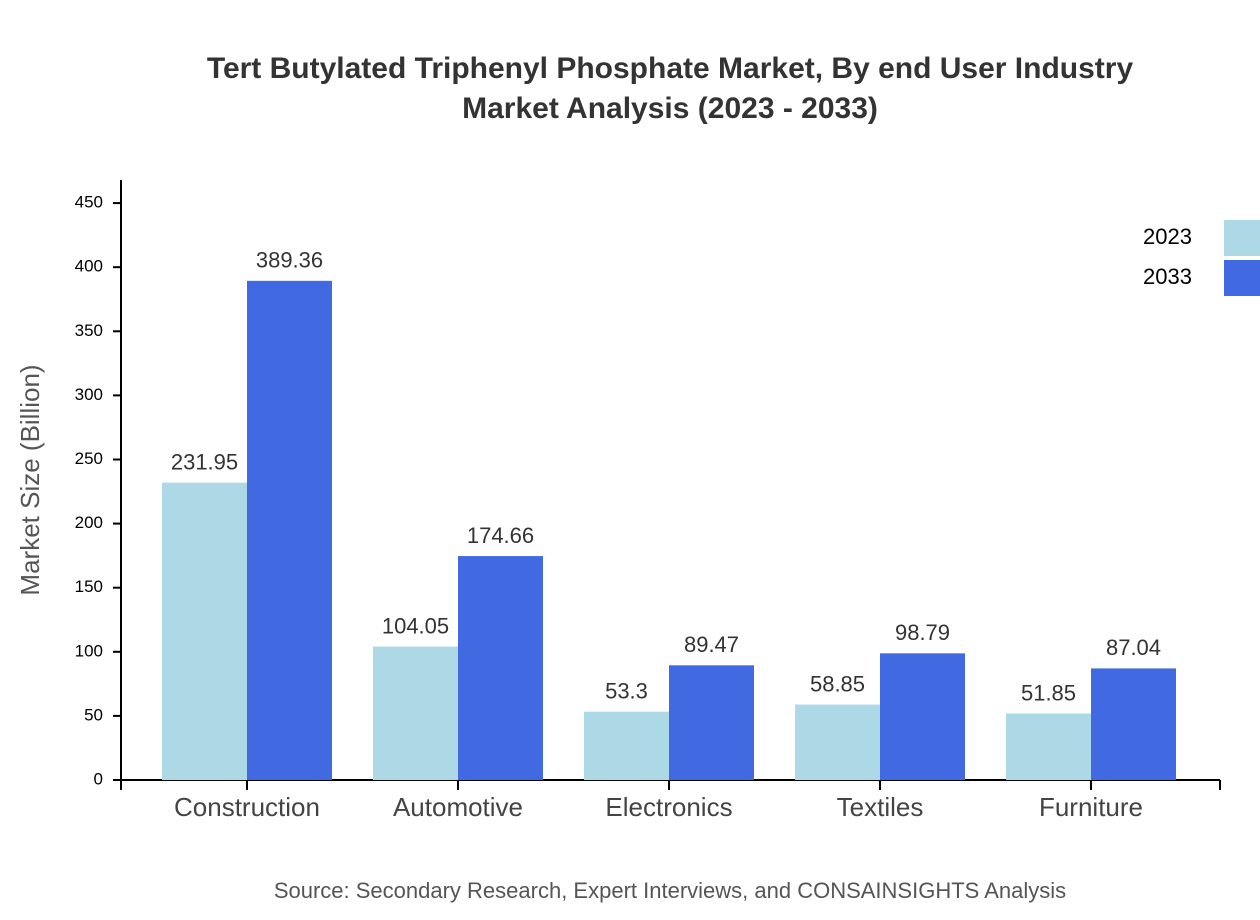 Image resolution: width=1260 pixels, height=920 pixels. I want to click on x-tick-label: Electronics, so click(668, 807).